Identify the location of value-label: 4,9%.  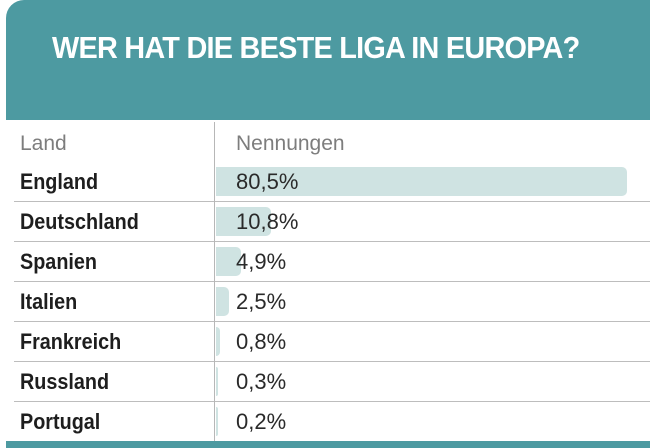
(261, 261).